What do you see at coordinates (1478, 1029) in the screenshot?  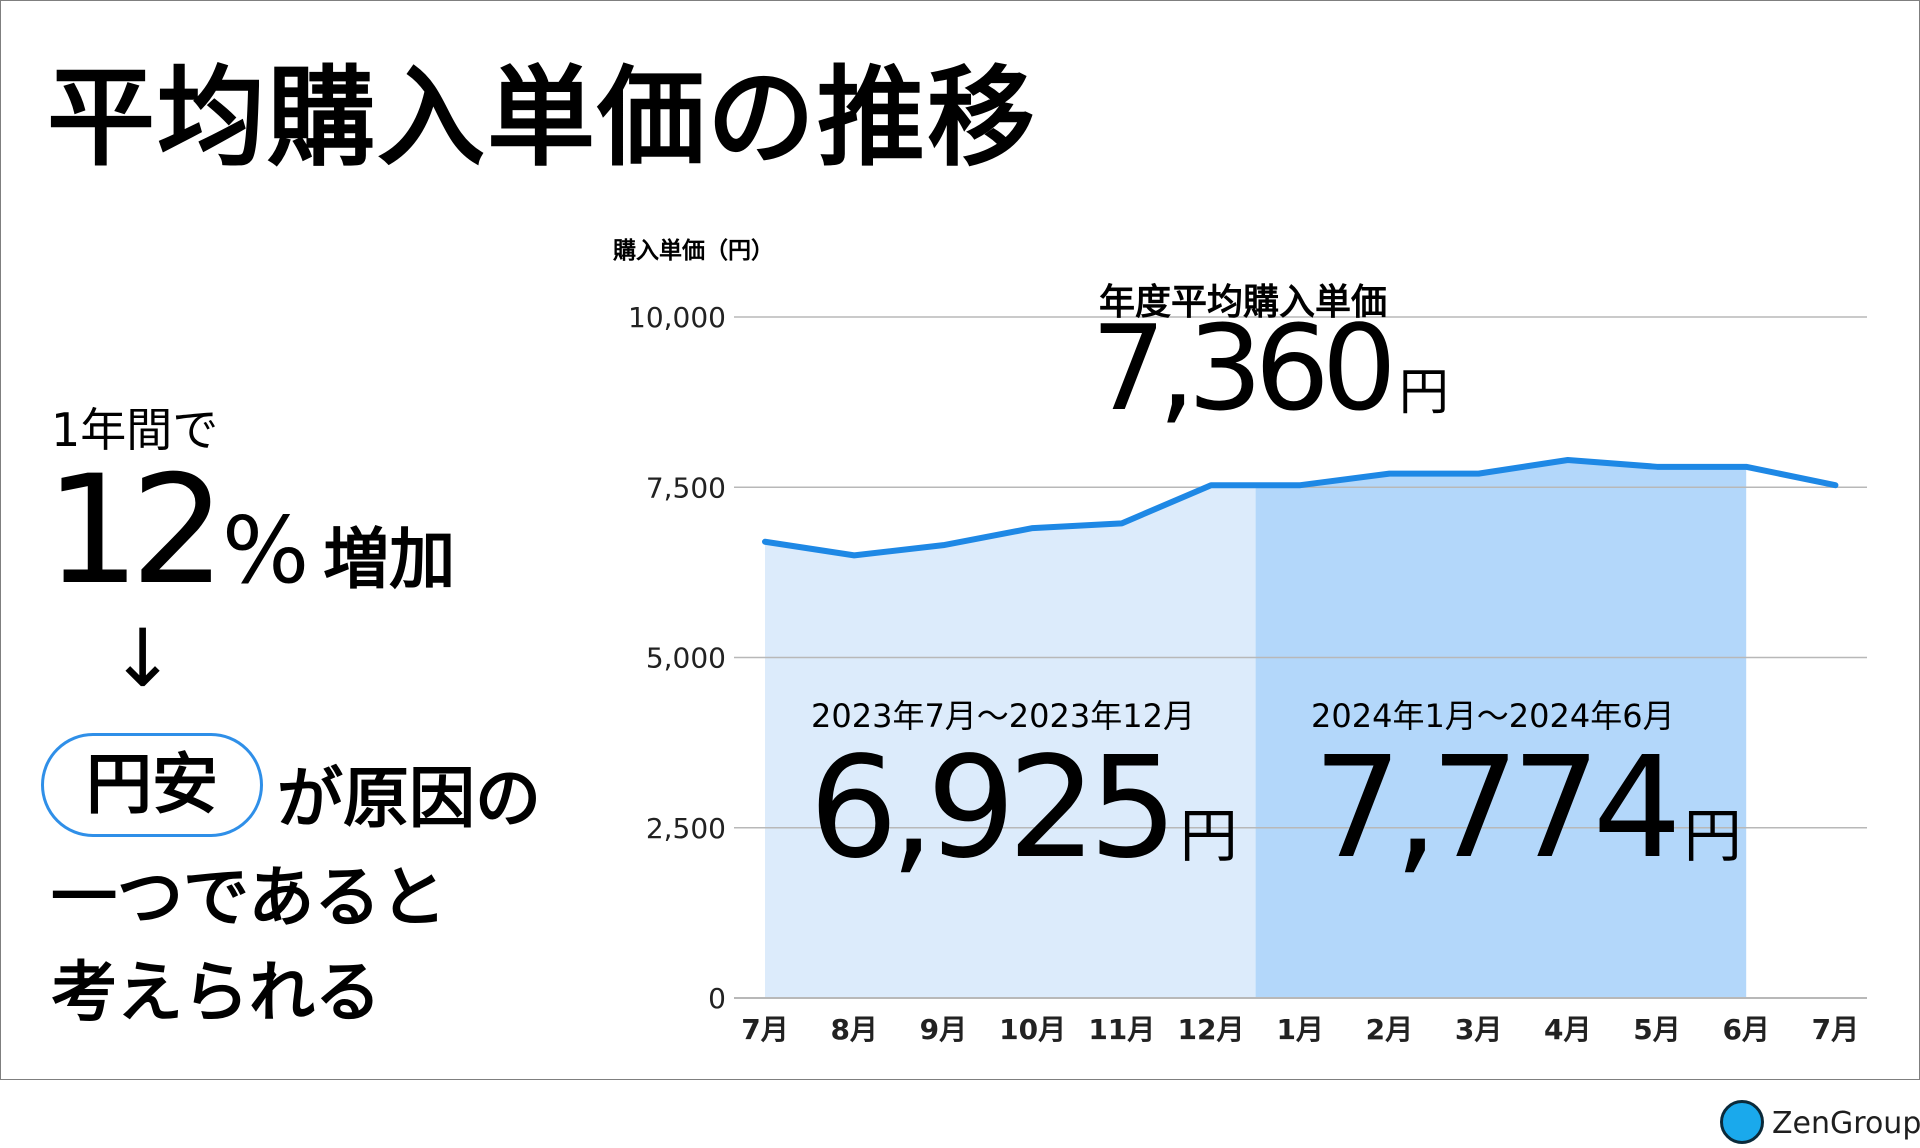 I see `x-tick-label: 3月` at bounding box center [1478, 1029].